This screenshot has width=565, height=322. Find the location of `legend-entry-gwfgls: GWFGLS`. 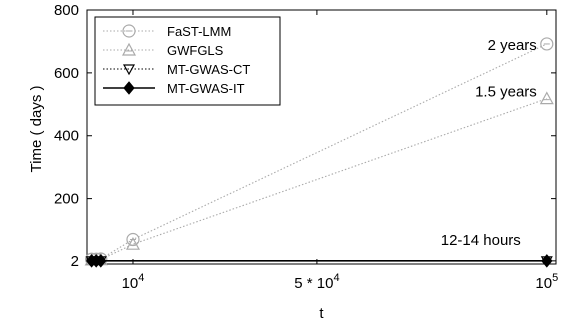

legend-entry-gwfgls: GWFGLS is located at coordinates (163, 50).